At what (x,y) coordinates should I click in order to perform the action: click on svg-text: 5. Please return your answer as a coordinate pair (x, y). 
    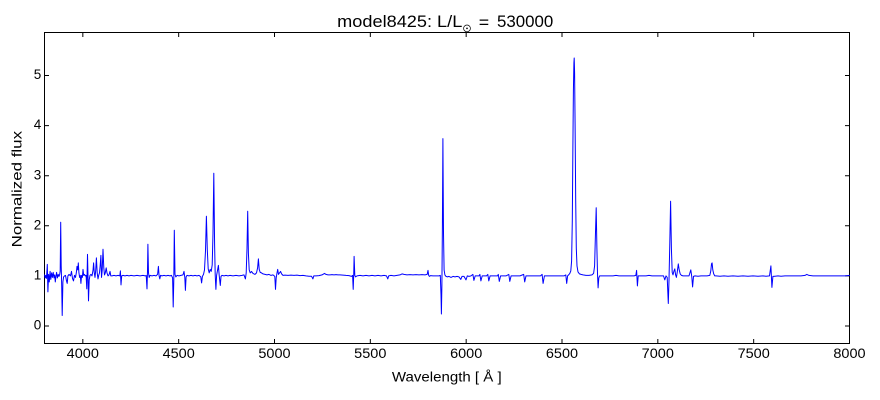
    Looking at the image, I should click on (38, 74).